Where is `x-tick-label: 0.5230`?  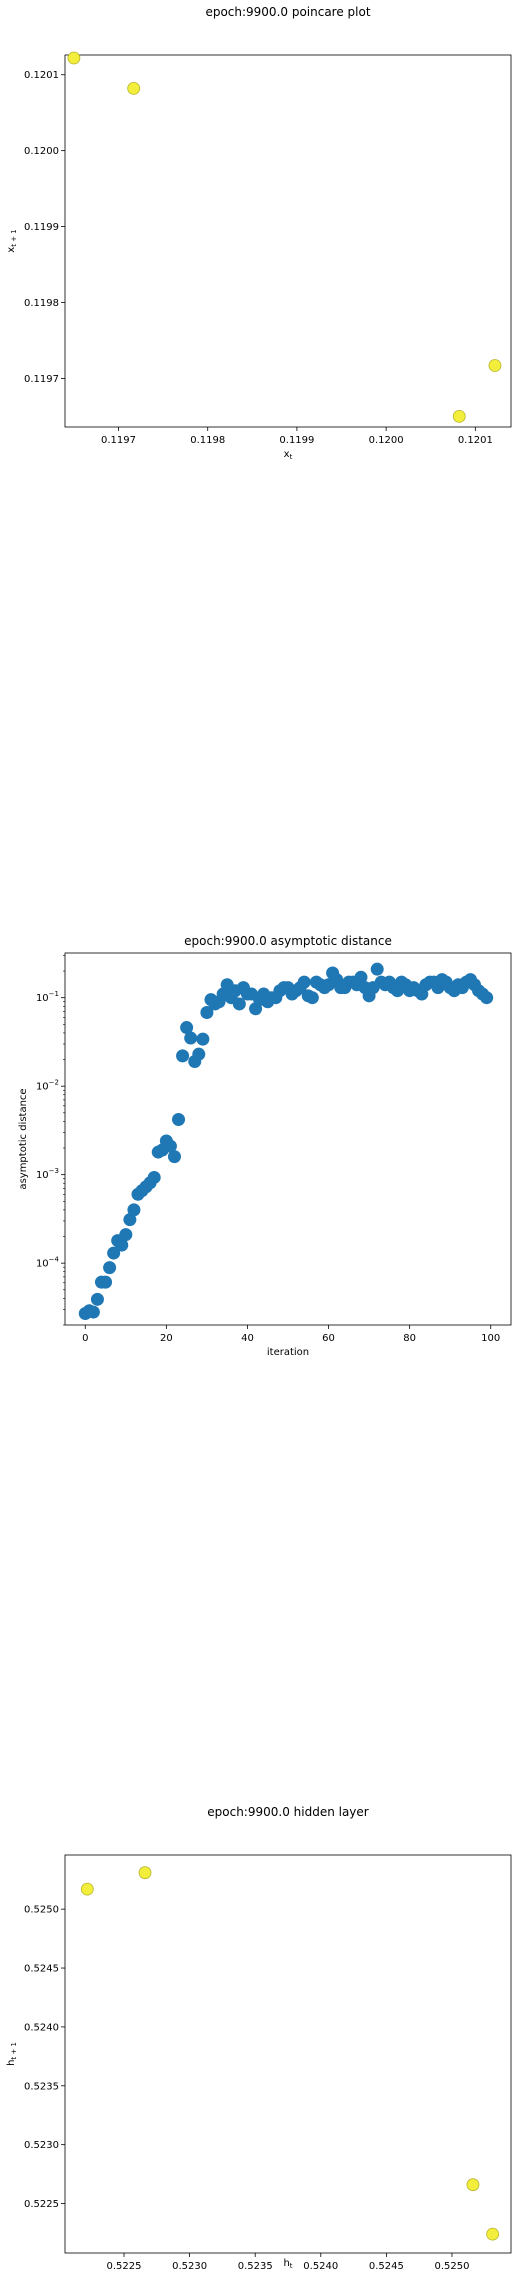
x-tick-label: 0.5230 is located at coordinates (189, 2265).